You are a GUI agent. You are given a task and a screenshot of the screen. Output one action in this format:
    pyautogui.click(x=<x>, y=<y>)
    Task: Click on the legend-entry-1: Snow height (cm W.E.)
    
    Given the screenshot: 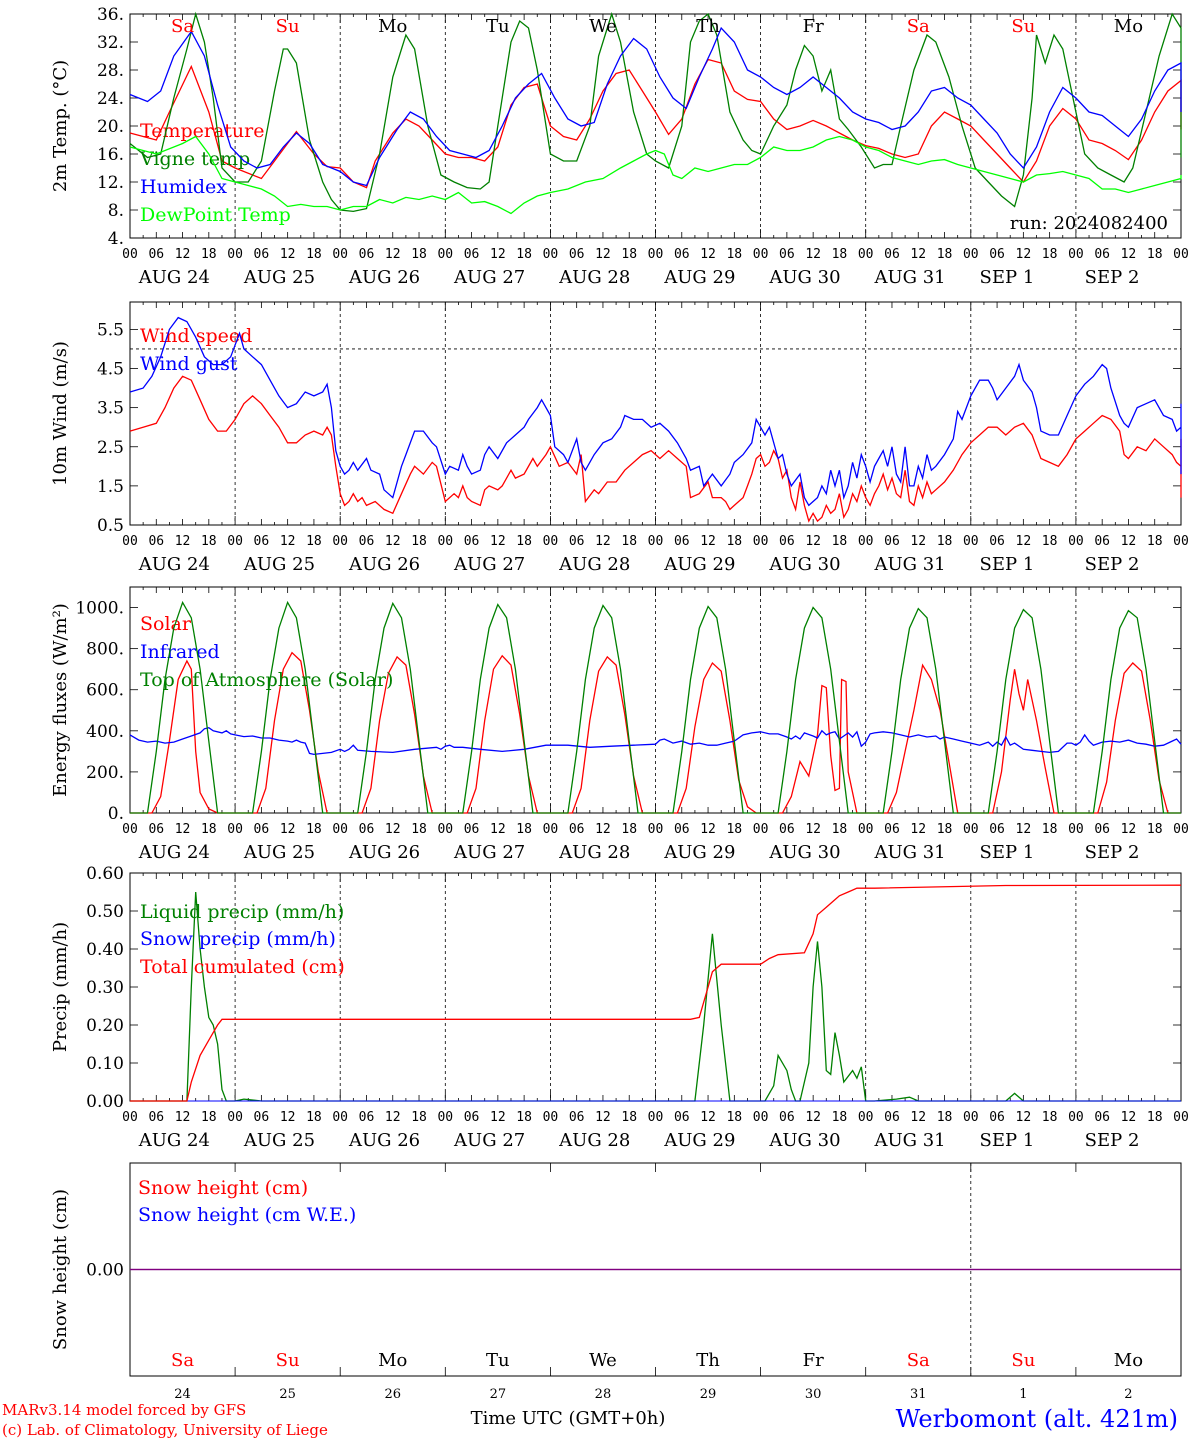 What is the action you would take?
    pyautogui.click(x=247, y=1215)
    